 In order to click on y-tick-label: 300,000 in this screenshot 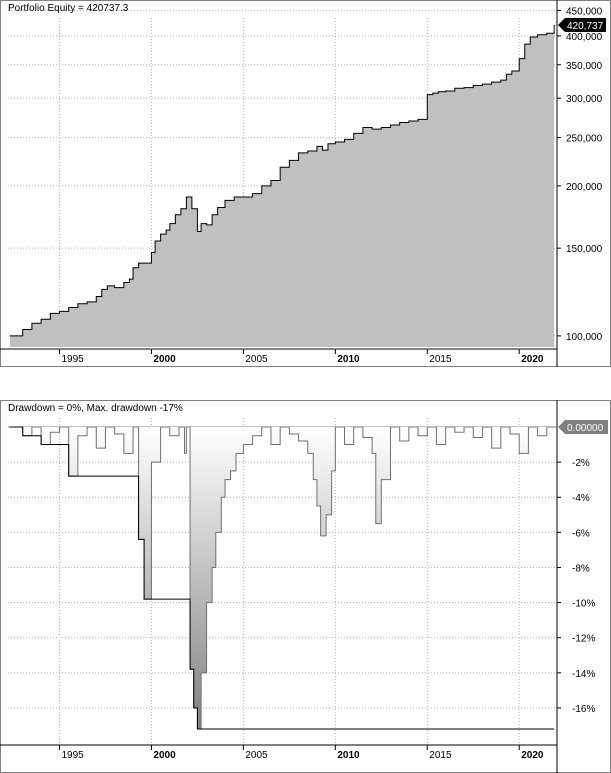, I will do `click(584, 99)`.